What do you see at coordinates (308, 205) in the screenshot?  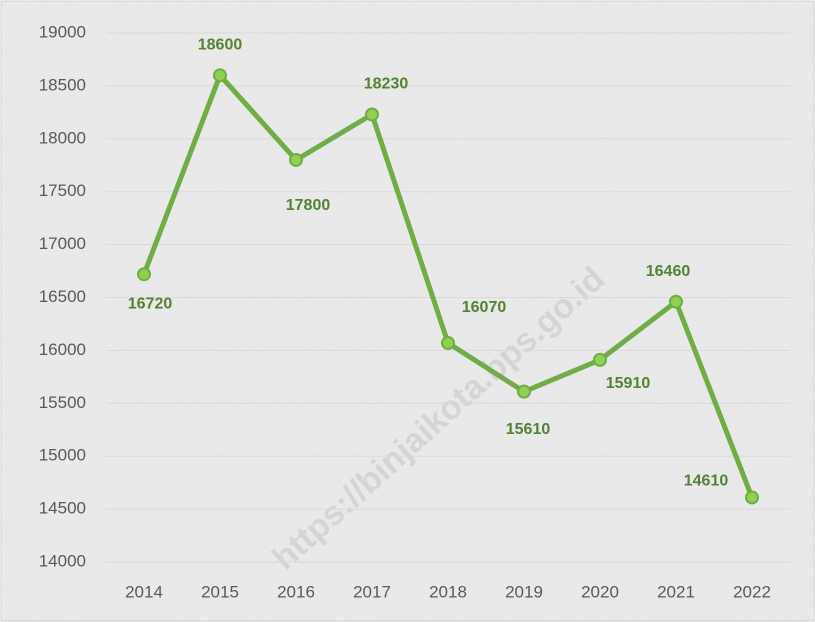 I see `data-label: 17800` at bounding box center [308, 205].